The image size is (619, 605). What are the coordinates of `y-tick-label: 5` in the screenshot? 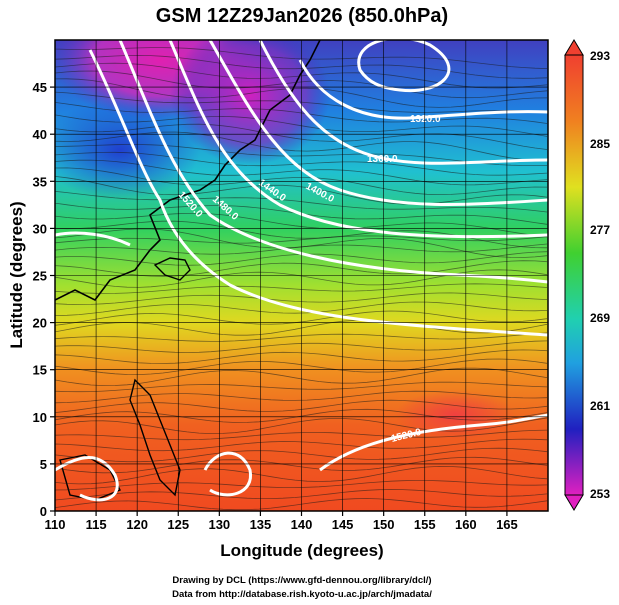 It's located at (43, 464).